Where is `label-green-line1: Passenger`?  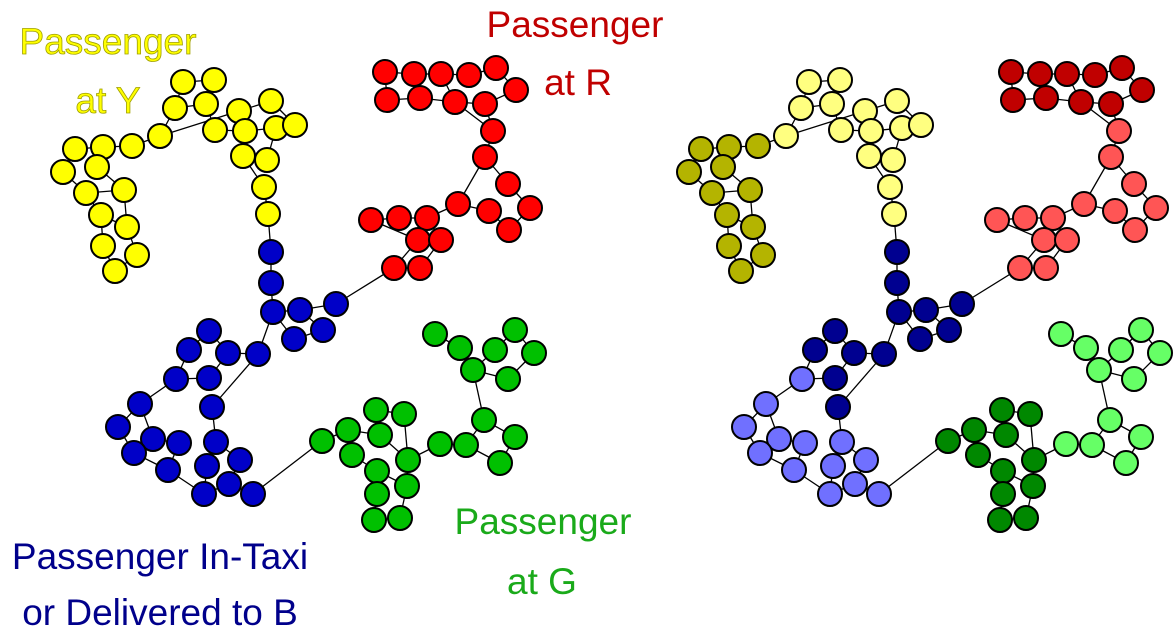
label-green-line1: Passenger is located at coordinates (543, 521).